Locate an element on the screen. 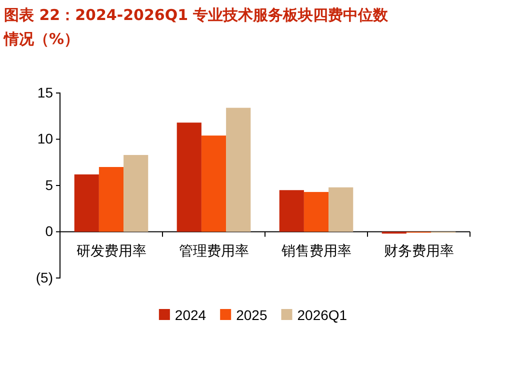  y-tick-label: (5) is located at coordinates (44, 277).